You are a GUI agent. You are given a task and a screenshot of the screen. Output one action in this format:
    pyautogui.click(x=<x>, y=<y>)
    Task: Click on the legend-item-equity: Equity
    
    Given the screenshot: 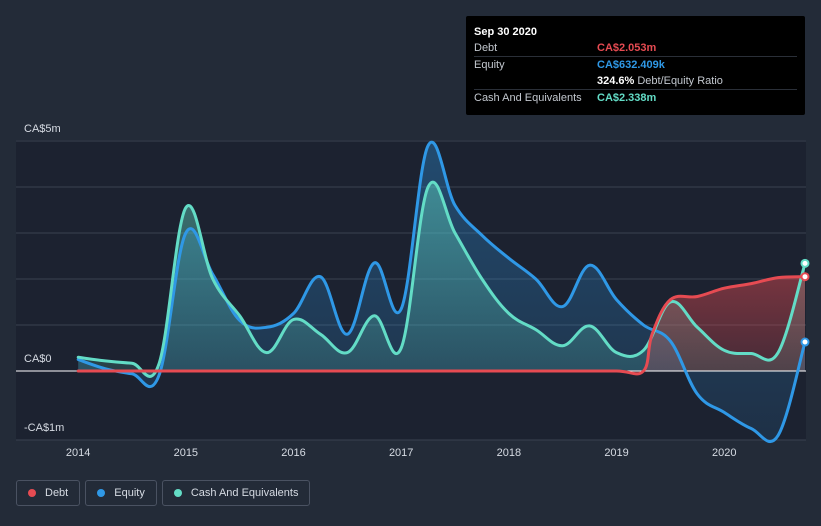 What is the action you would take?
    pyautogui.click(x=121, y=493)
    